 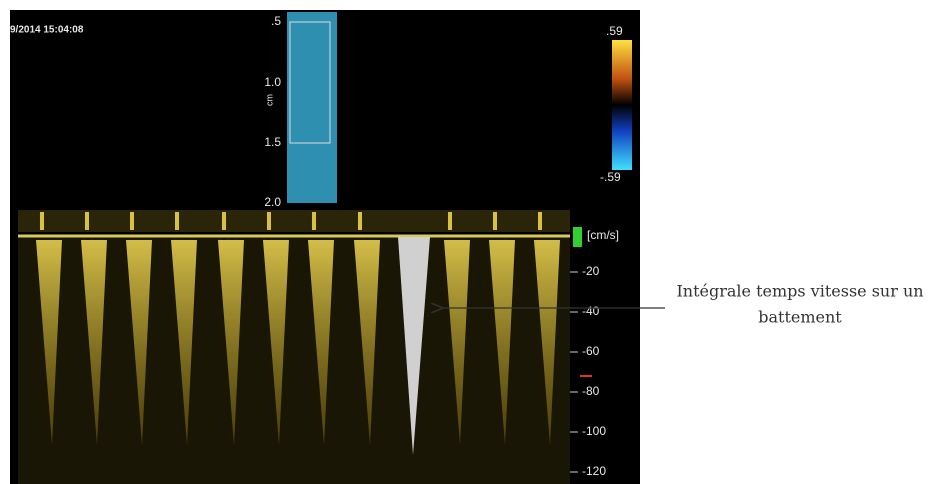 What do you see at coordinates (276, 21) in the screenshot?
I see `depth-label: .5` at bounding box center [276, 21].